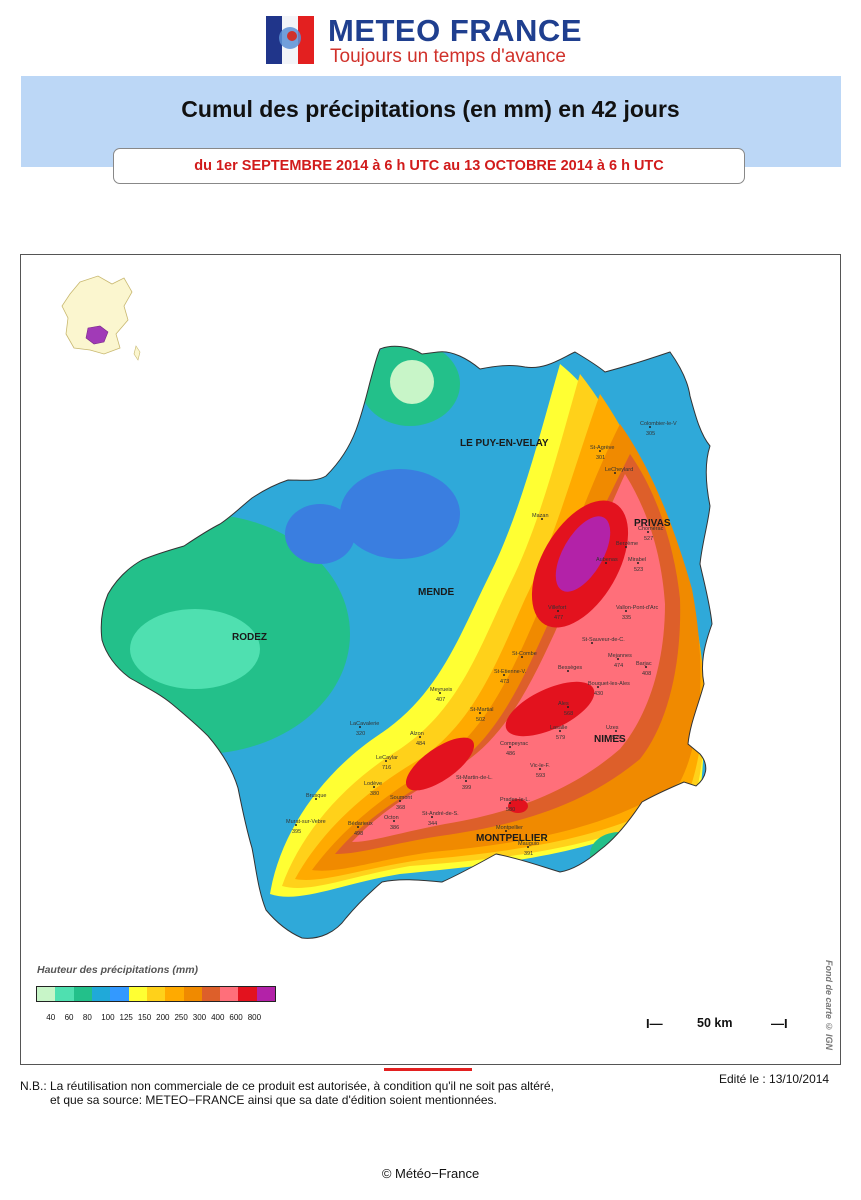 The height and width of the screenshot is (1200, 861). I want to click on legend-tick-label: 80, so click(87, 1017).